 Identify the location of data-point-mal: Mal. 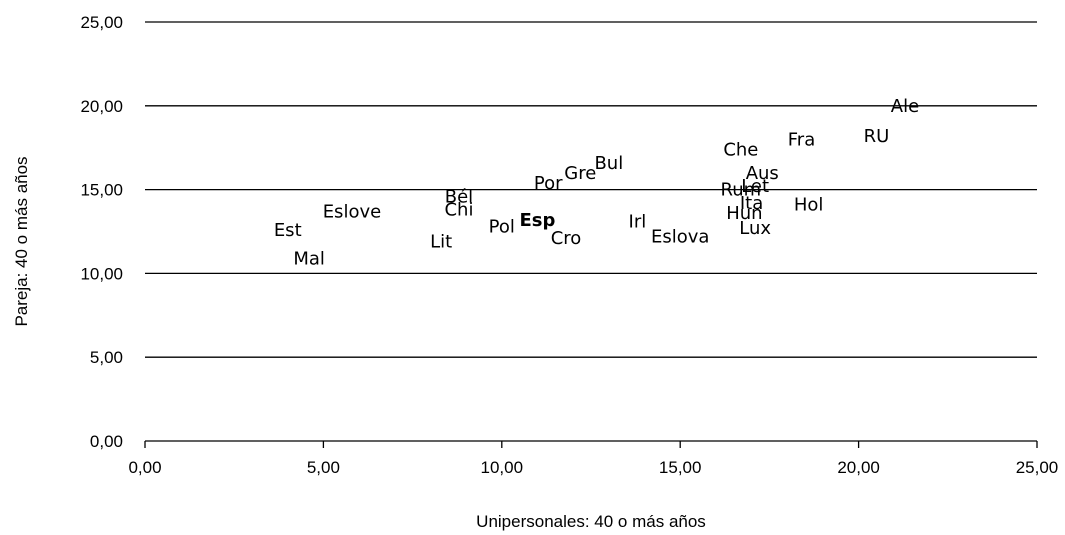
(309, 258).